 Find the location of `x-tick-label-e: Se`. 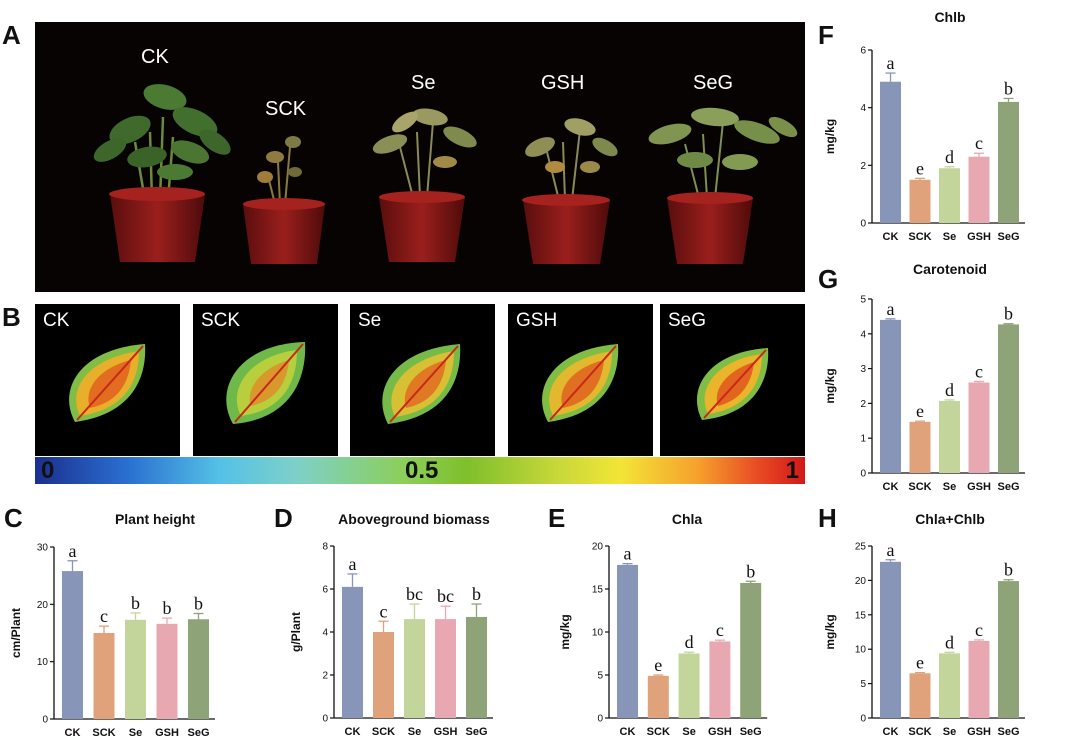

x-tick-label-e: Se is located at coordinates (688, 732).